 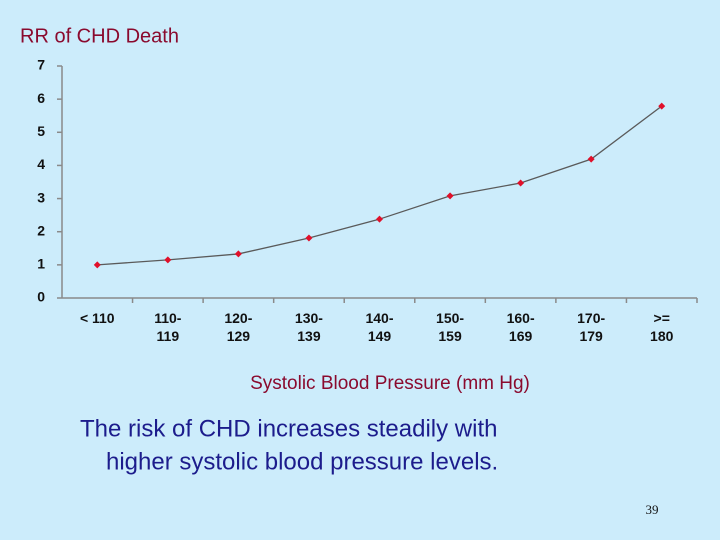 I want to click on caption-line: higher systolic blood pressure levels., so click(x=302, y=461).